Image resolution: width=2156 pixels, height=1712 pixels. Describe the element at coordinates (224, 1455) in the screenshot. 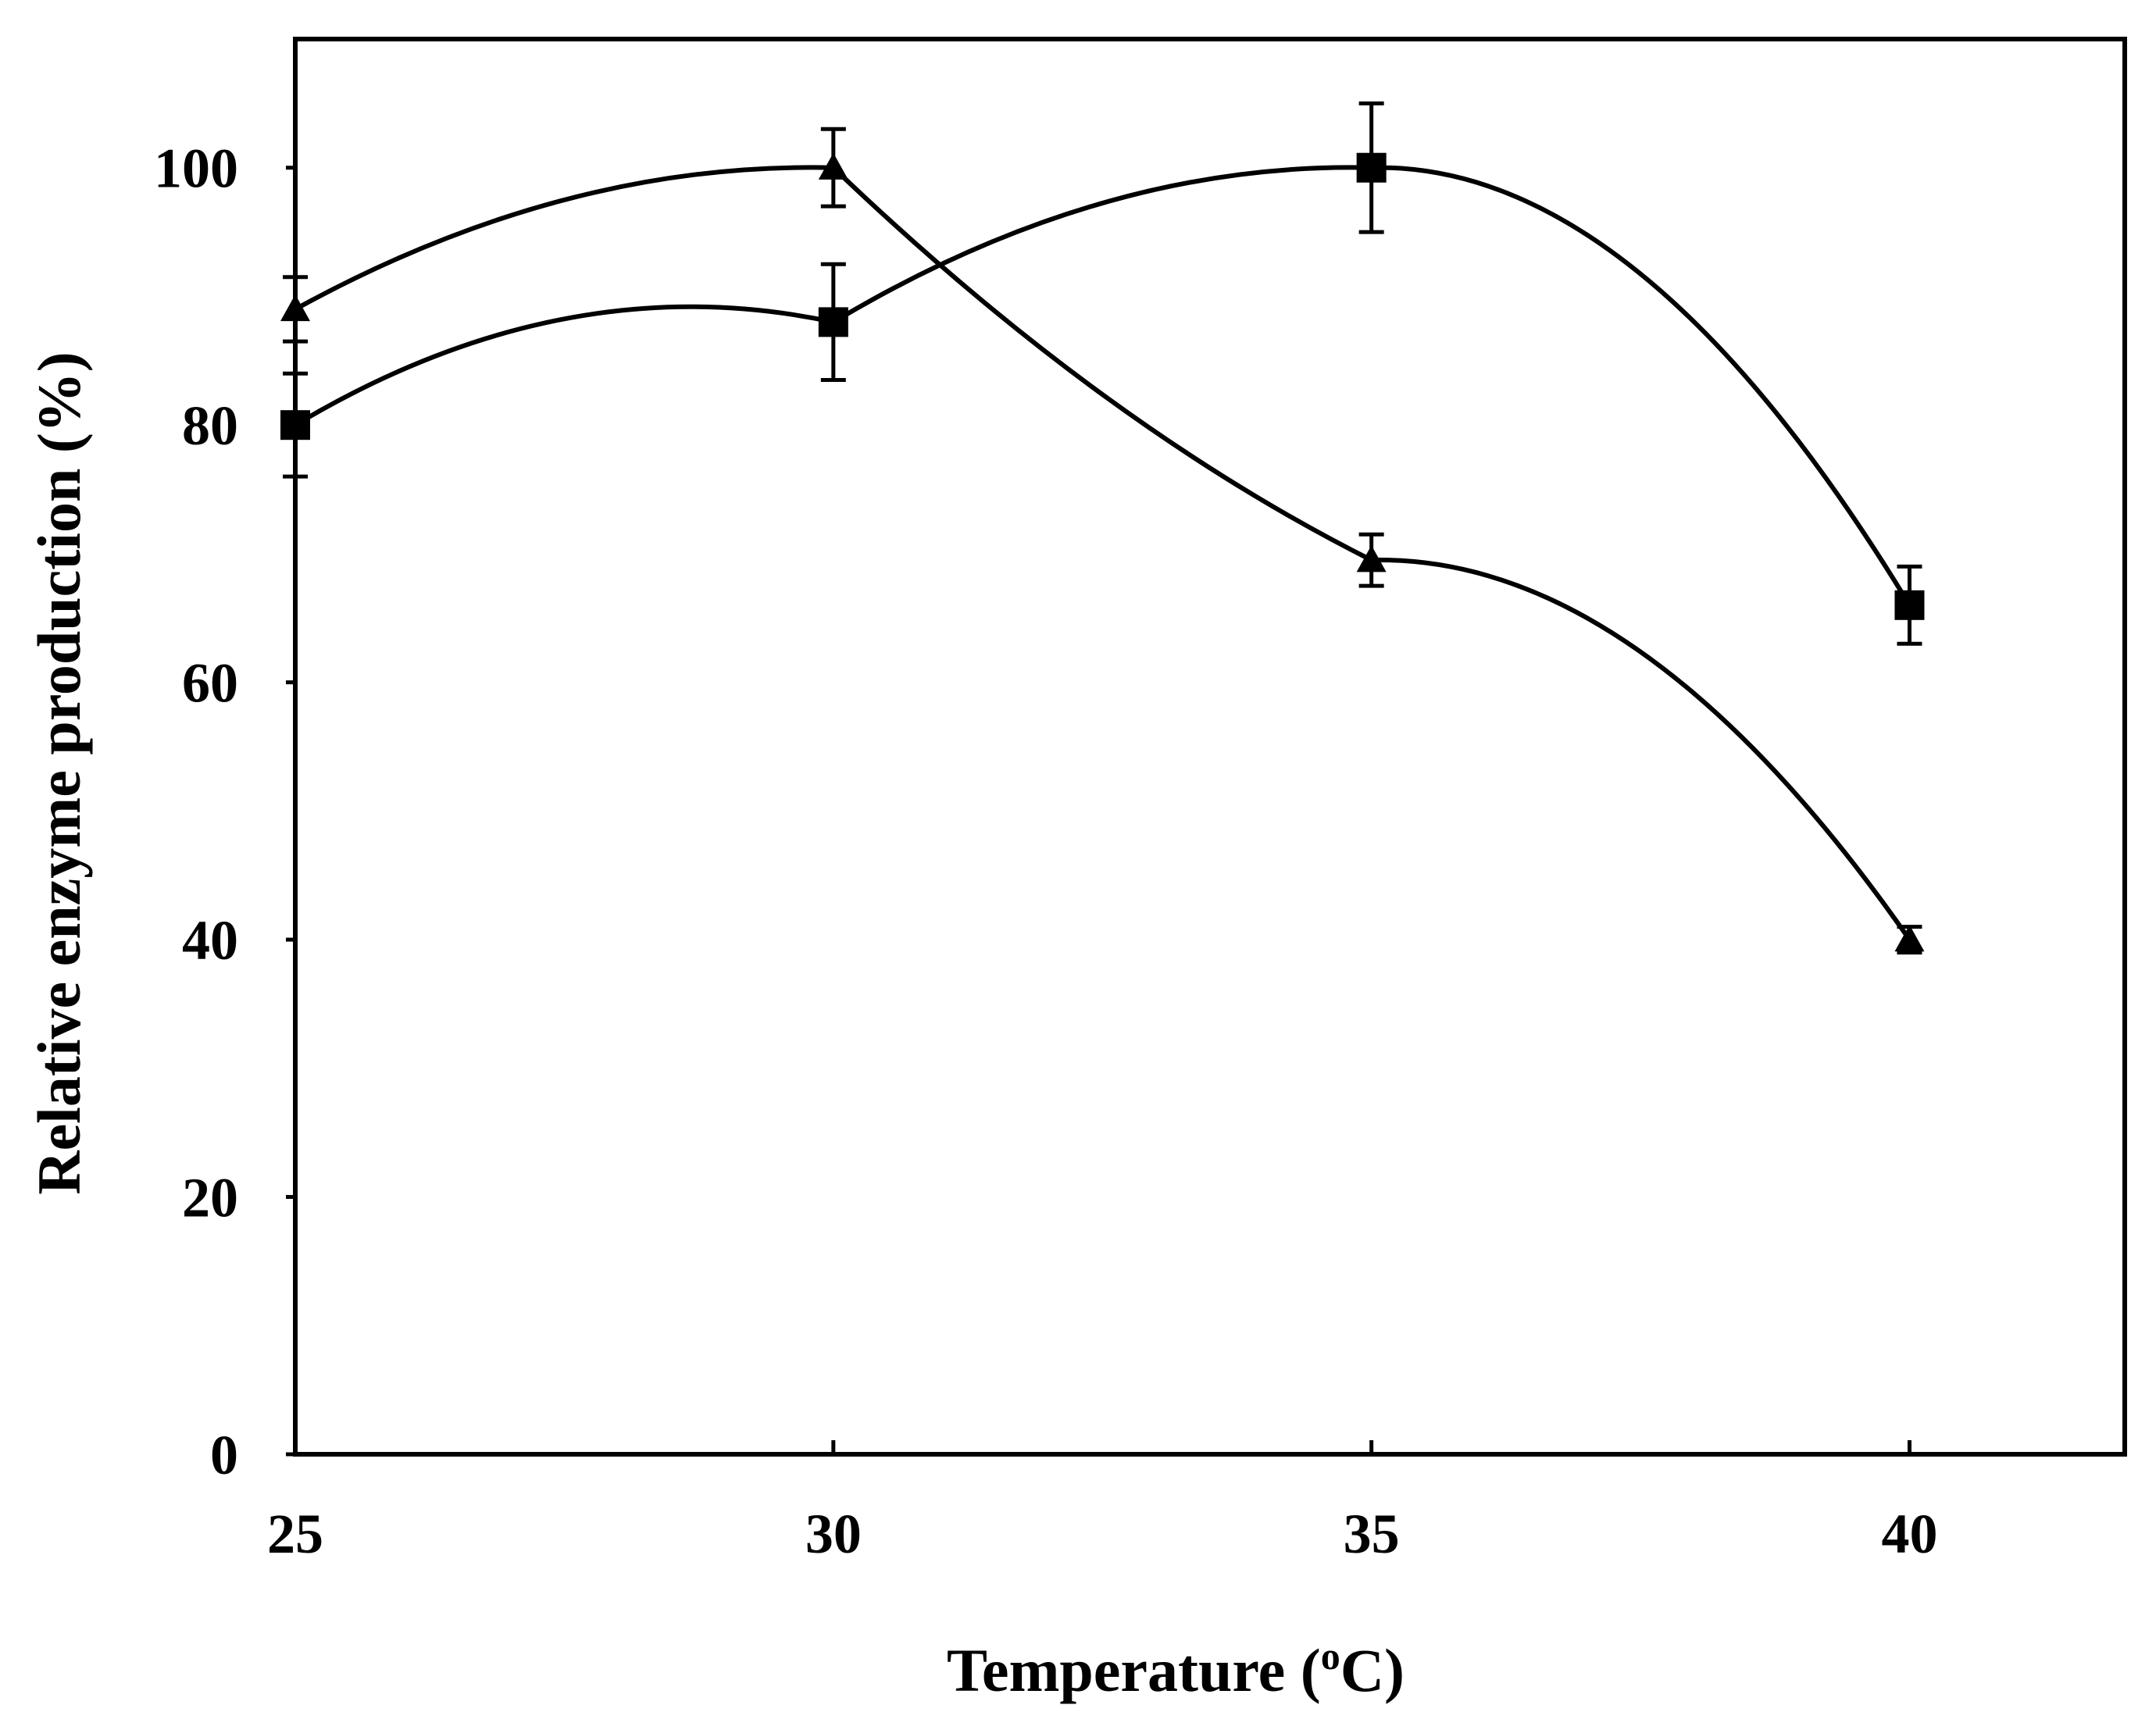

I see `y-tick-label-0: 0` at that location.